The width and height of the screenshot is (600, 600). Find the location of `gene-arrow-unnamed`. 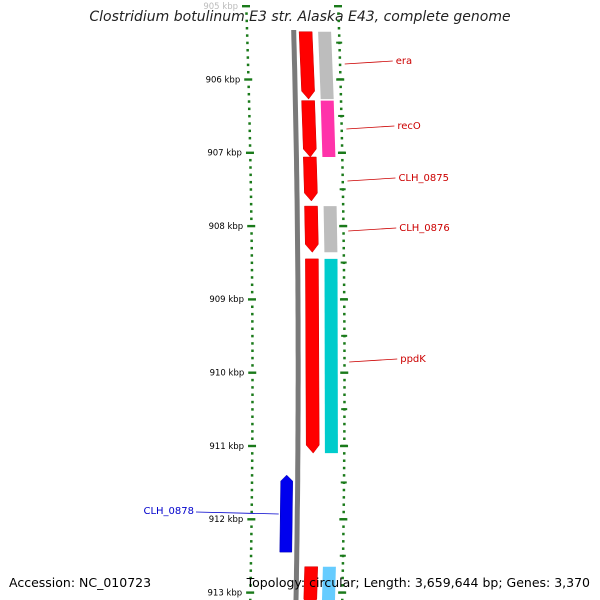

gene-arrow-unnamed is located at coordinates (310, 583).